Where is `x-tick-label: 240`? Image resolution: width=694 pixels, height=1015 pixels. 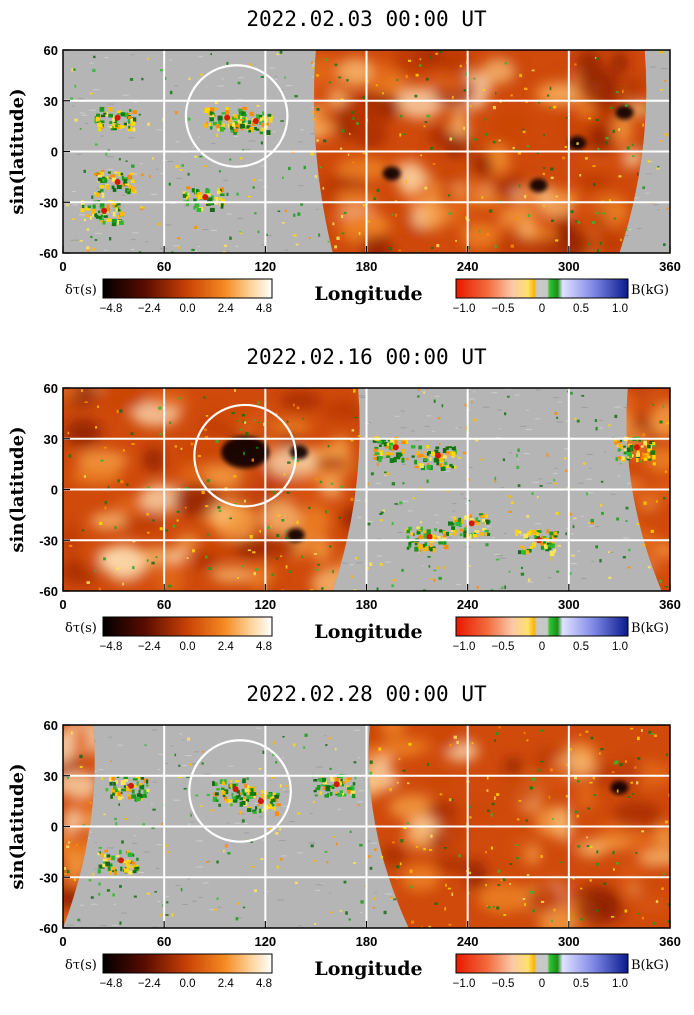
x-tick-label: 240 is located at coordinates (468, 941).